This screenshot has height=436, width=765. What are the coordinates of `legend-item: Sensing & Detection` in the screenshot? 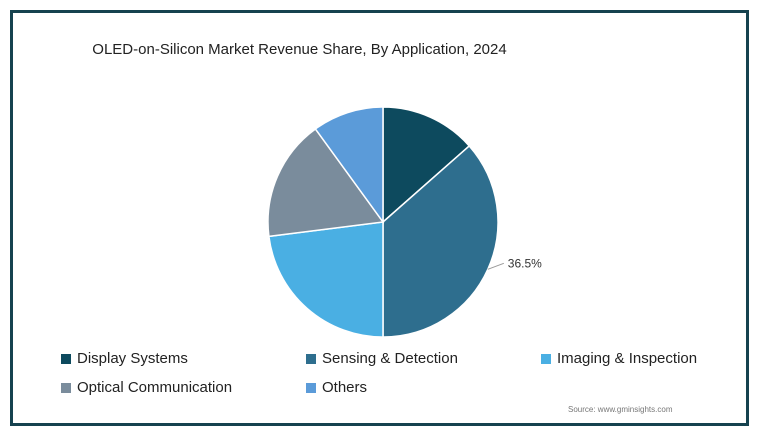 It's located at (382, 358).